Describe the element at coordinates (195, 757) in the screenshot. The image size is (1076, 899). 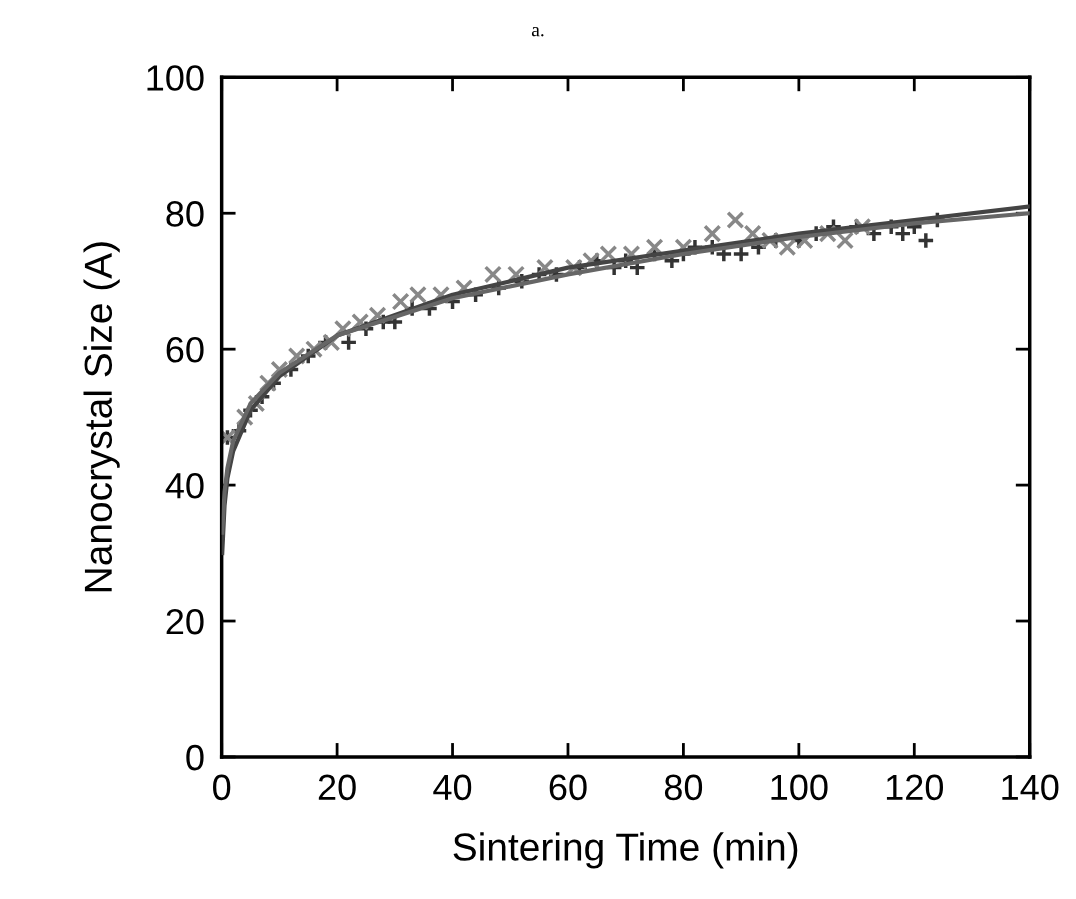
I see `y-tick-label: 0` at that location.